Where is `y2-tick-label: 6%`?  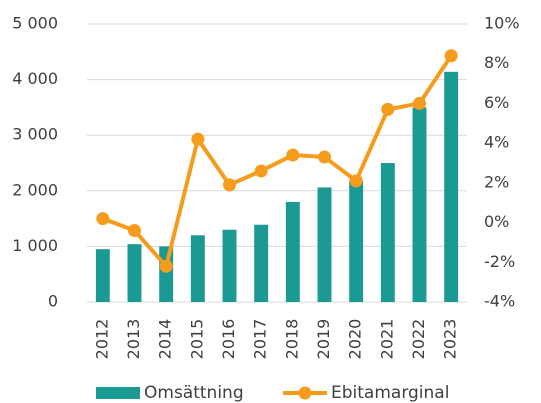
y2-tick-label: 6% is located at coordinates (496, 102).